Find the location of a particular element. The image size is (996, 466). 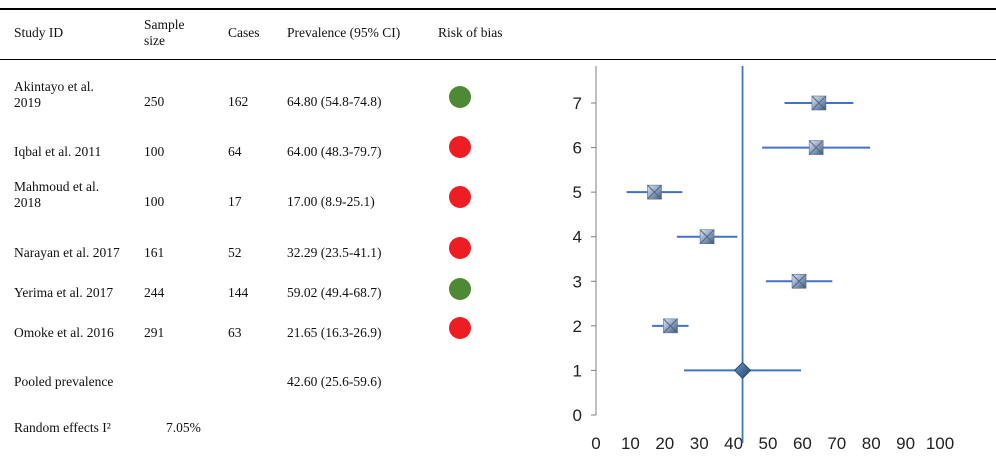

row-4-risk-indicator is located at coordinates (460, 248).